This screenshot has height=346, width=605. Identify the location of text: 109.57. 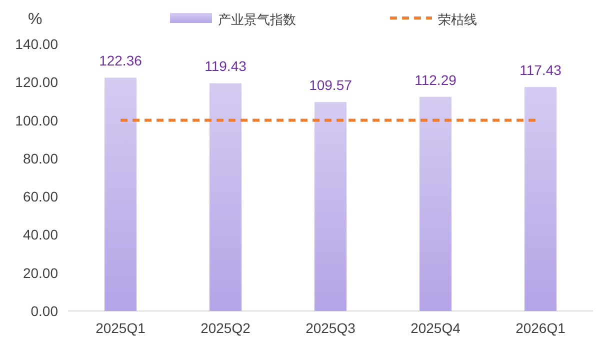
(330, 85).